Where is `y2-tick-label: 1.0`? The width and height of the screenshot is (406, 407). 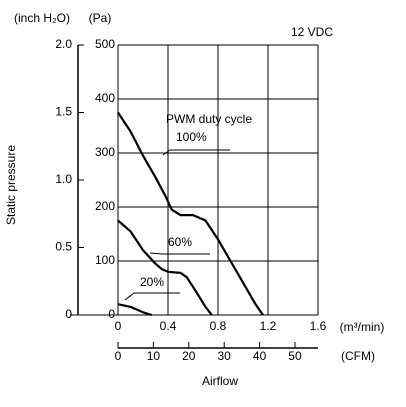 y2-tick-label: 1.0 is located at coordinates (63, 179).